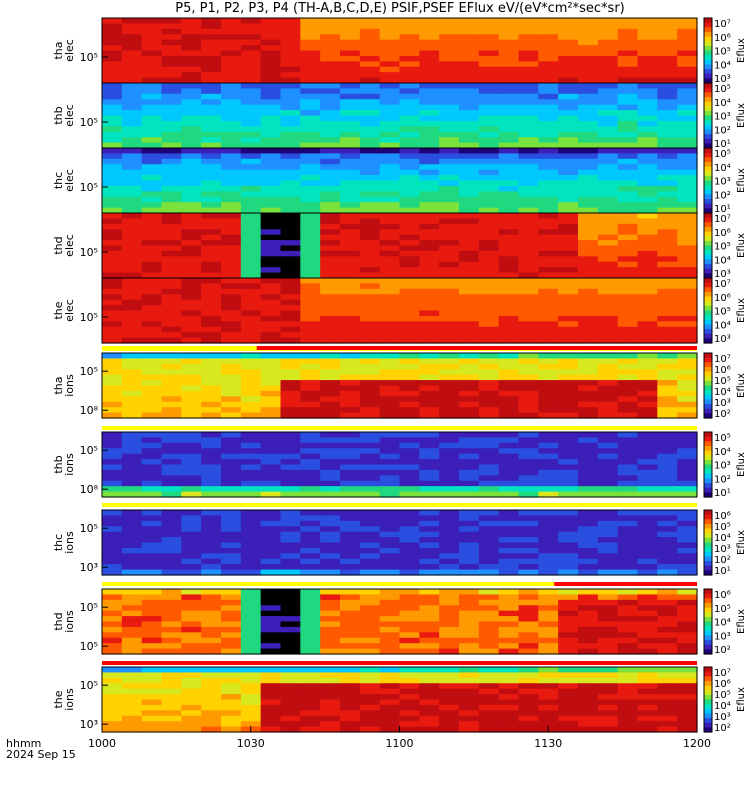 The image size is (750, 800). Describe the element at coordinates (722, 370) in the screenshot. I see `colorbar-tick-label: 10⁶` at that location.